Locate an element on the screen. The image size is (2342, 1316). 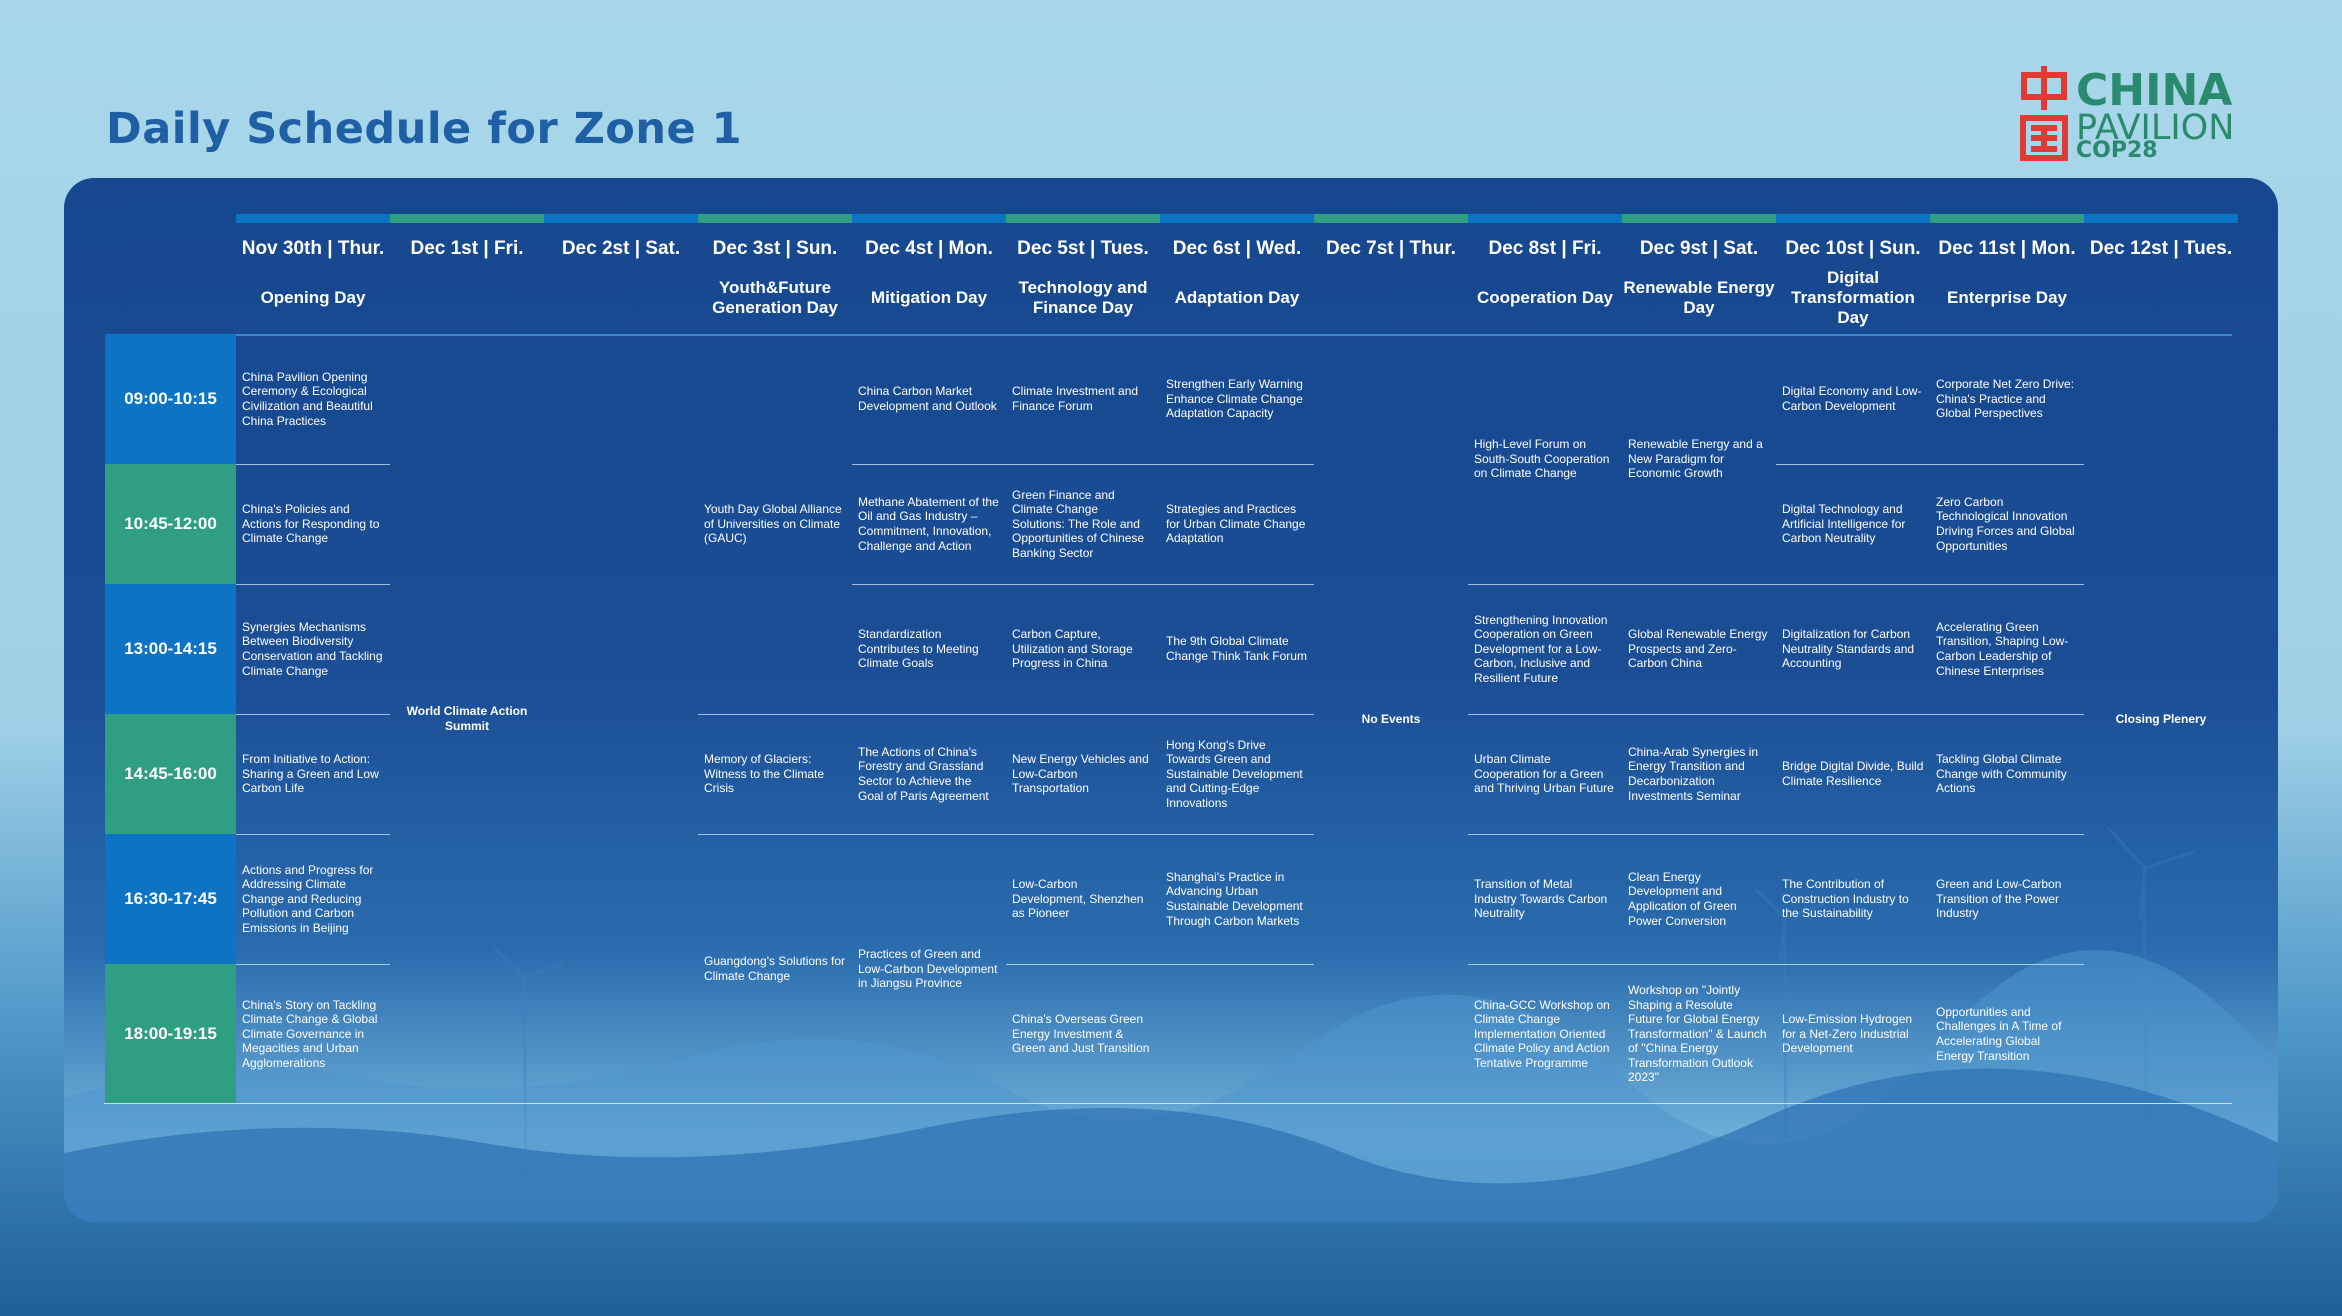
timeslot-label: 14:45-16:00 is located at coordinates (170, 774).